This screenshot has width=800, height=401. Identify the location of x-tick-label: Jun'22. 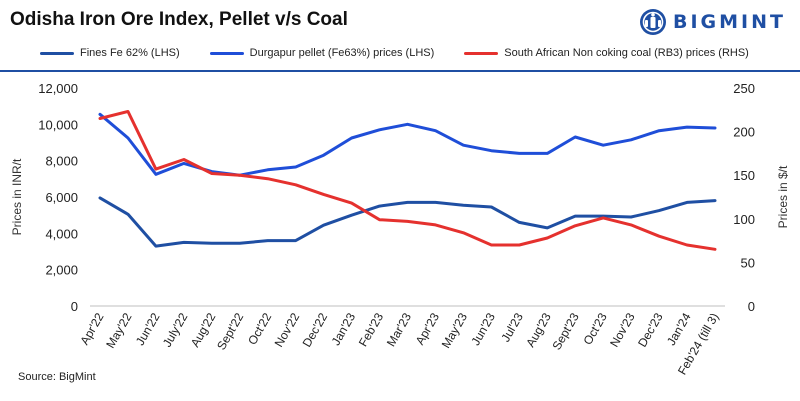
(148, 329).